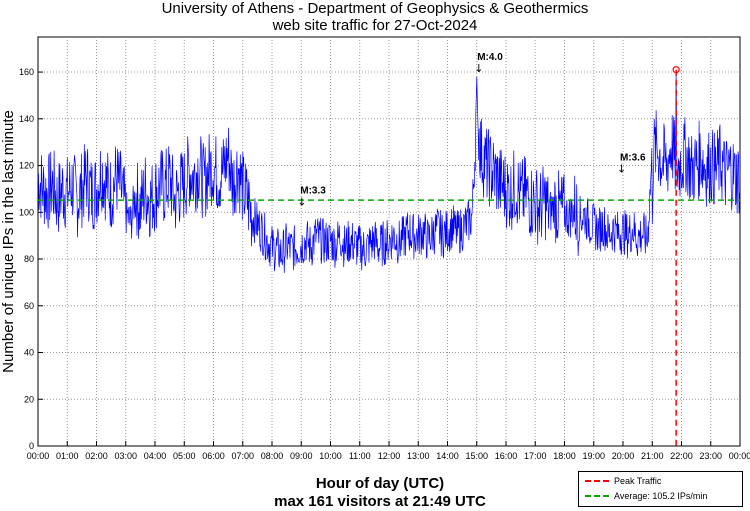 Image resolution: width=750 pixels, height=511 pixels. What do you see at coordinates (96, 456) in the screenshot?
I see `x-tick-label: 02:00` at bounding box center [96, 456].